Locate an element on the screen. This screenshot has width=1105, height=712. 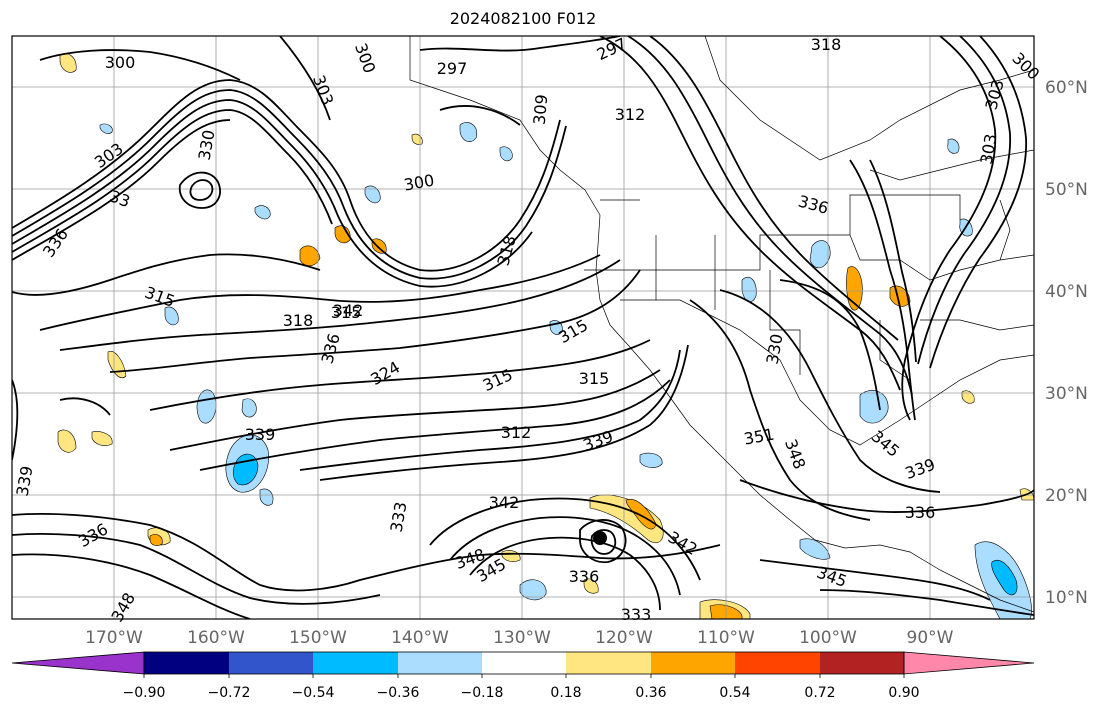
colorbar-tick-label: 0.72 is located at coordinates (819, 693).